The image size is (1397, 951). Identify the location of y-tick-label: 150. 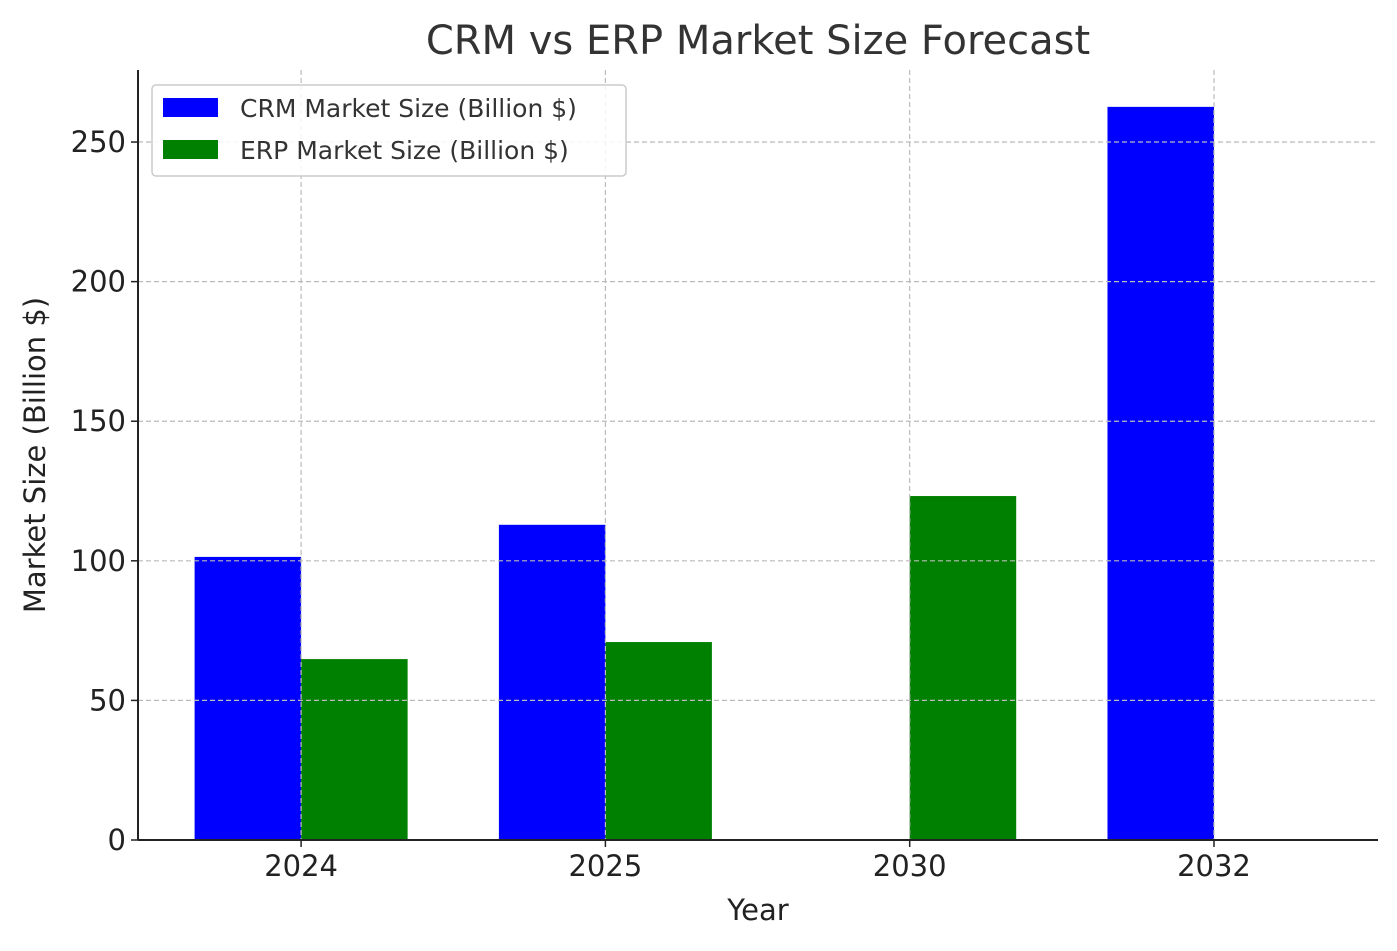
(98, 421).